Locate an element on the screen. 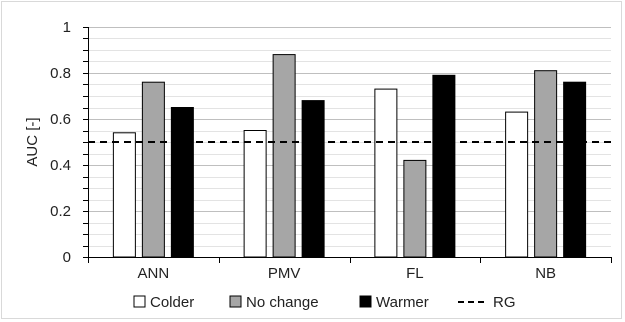  y-tick-label: 1 is located at coordinates (67, 27).